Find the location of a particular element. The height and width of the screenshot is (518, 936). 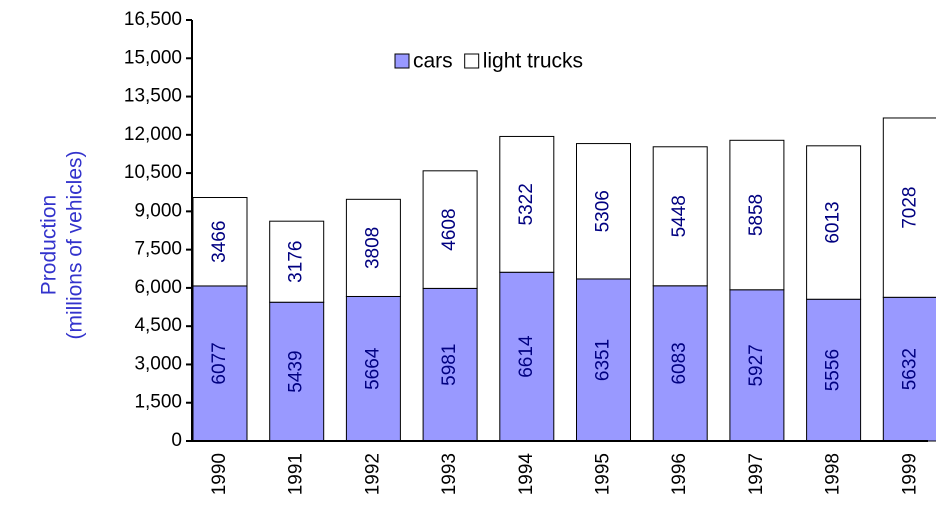

value-label: 5556 is located at coordinates (833, 370).